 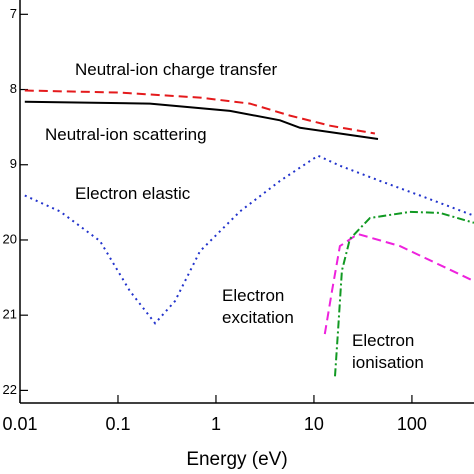 I want to click on annotation: Neutral-ion scattering, so click(x=126, y=134).